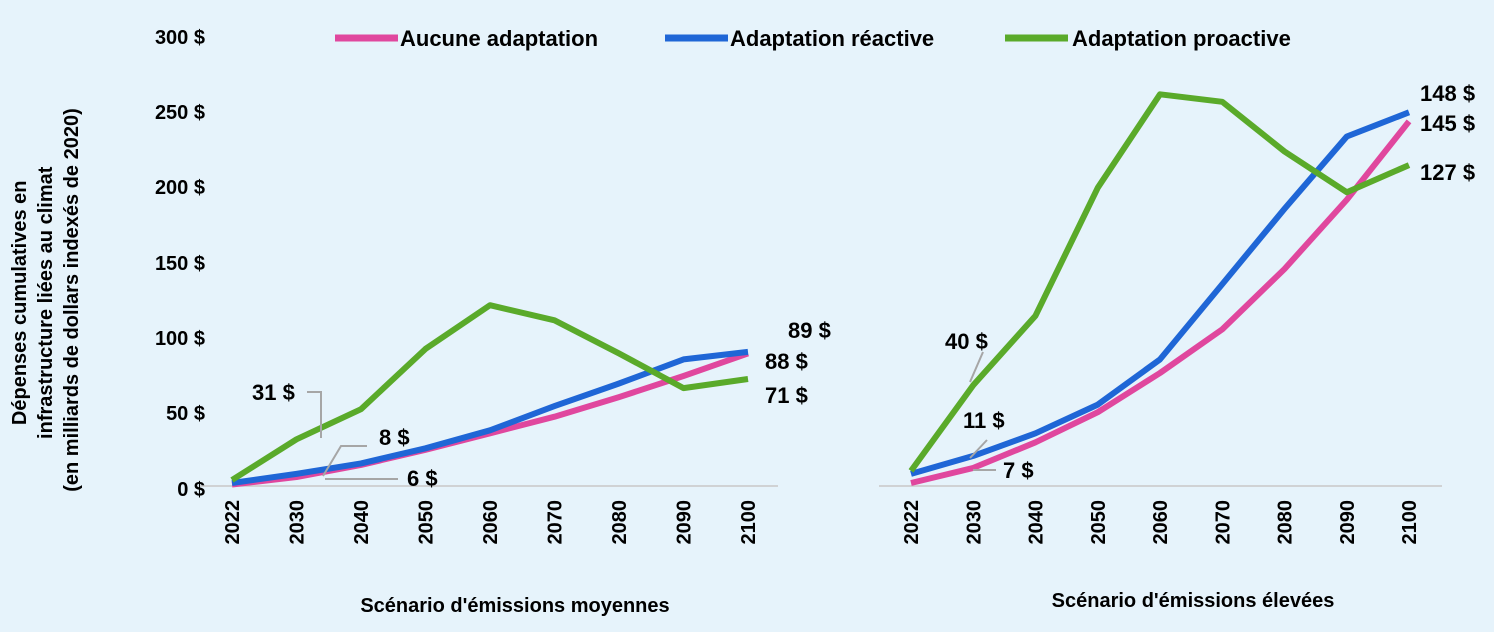  What do you see at coordinates (1018, 470) in the screenshot?
I see `annotation-7: 7 $` at bounding box center [1018, 470].